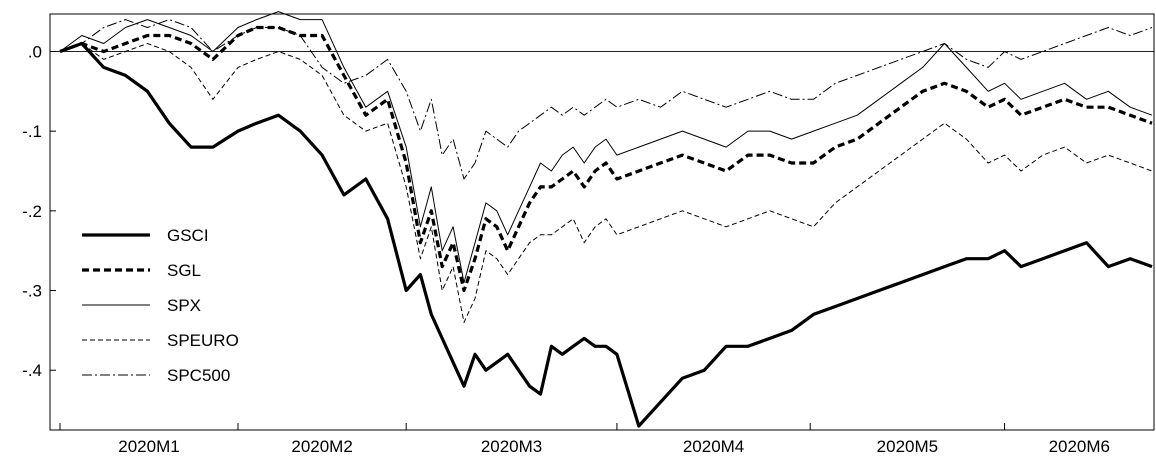 The width and height of the screenshot is (1156, 459). What do you see at coordinates (148, 446) in the screenshot?
I see `x-tick-label: 2020M1` at bounding box center [148, 446].